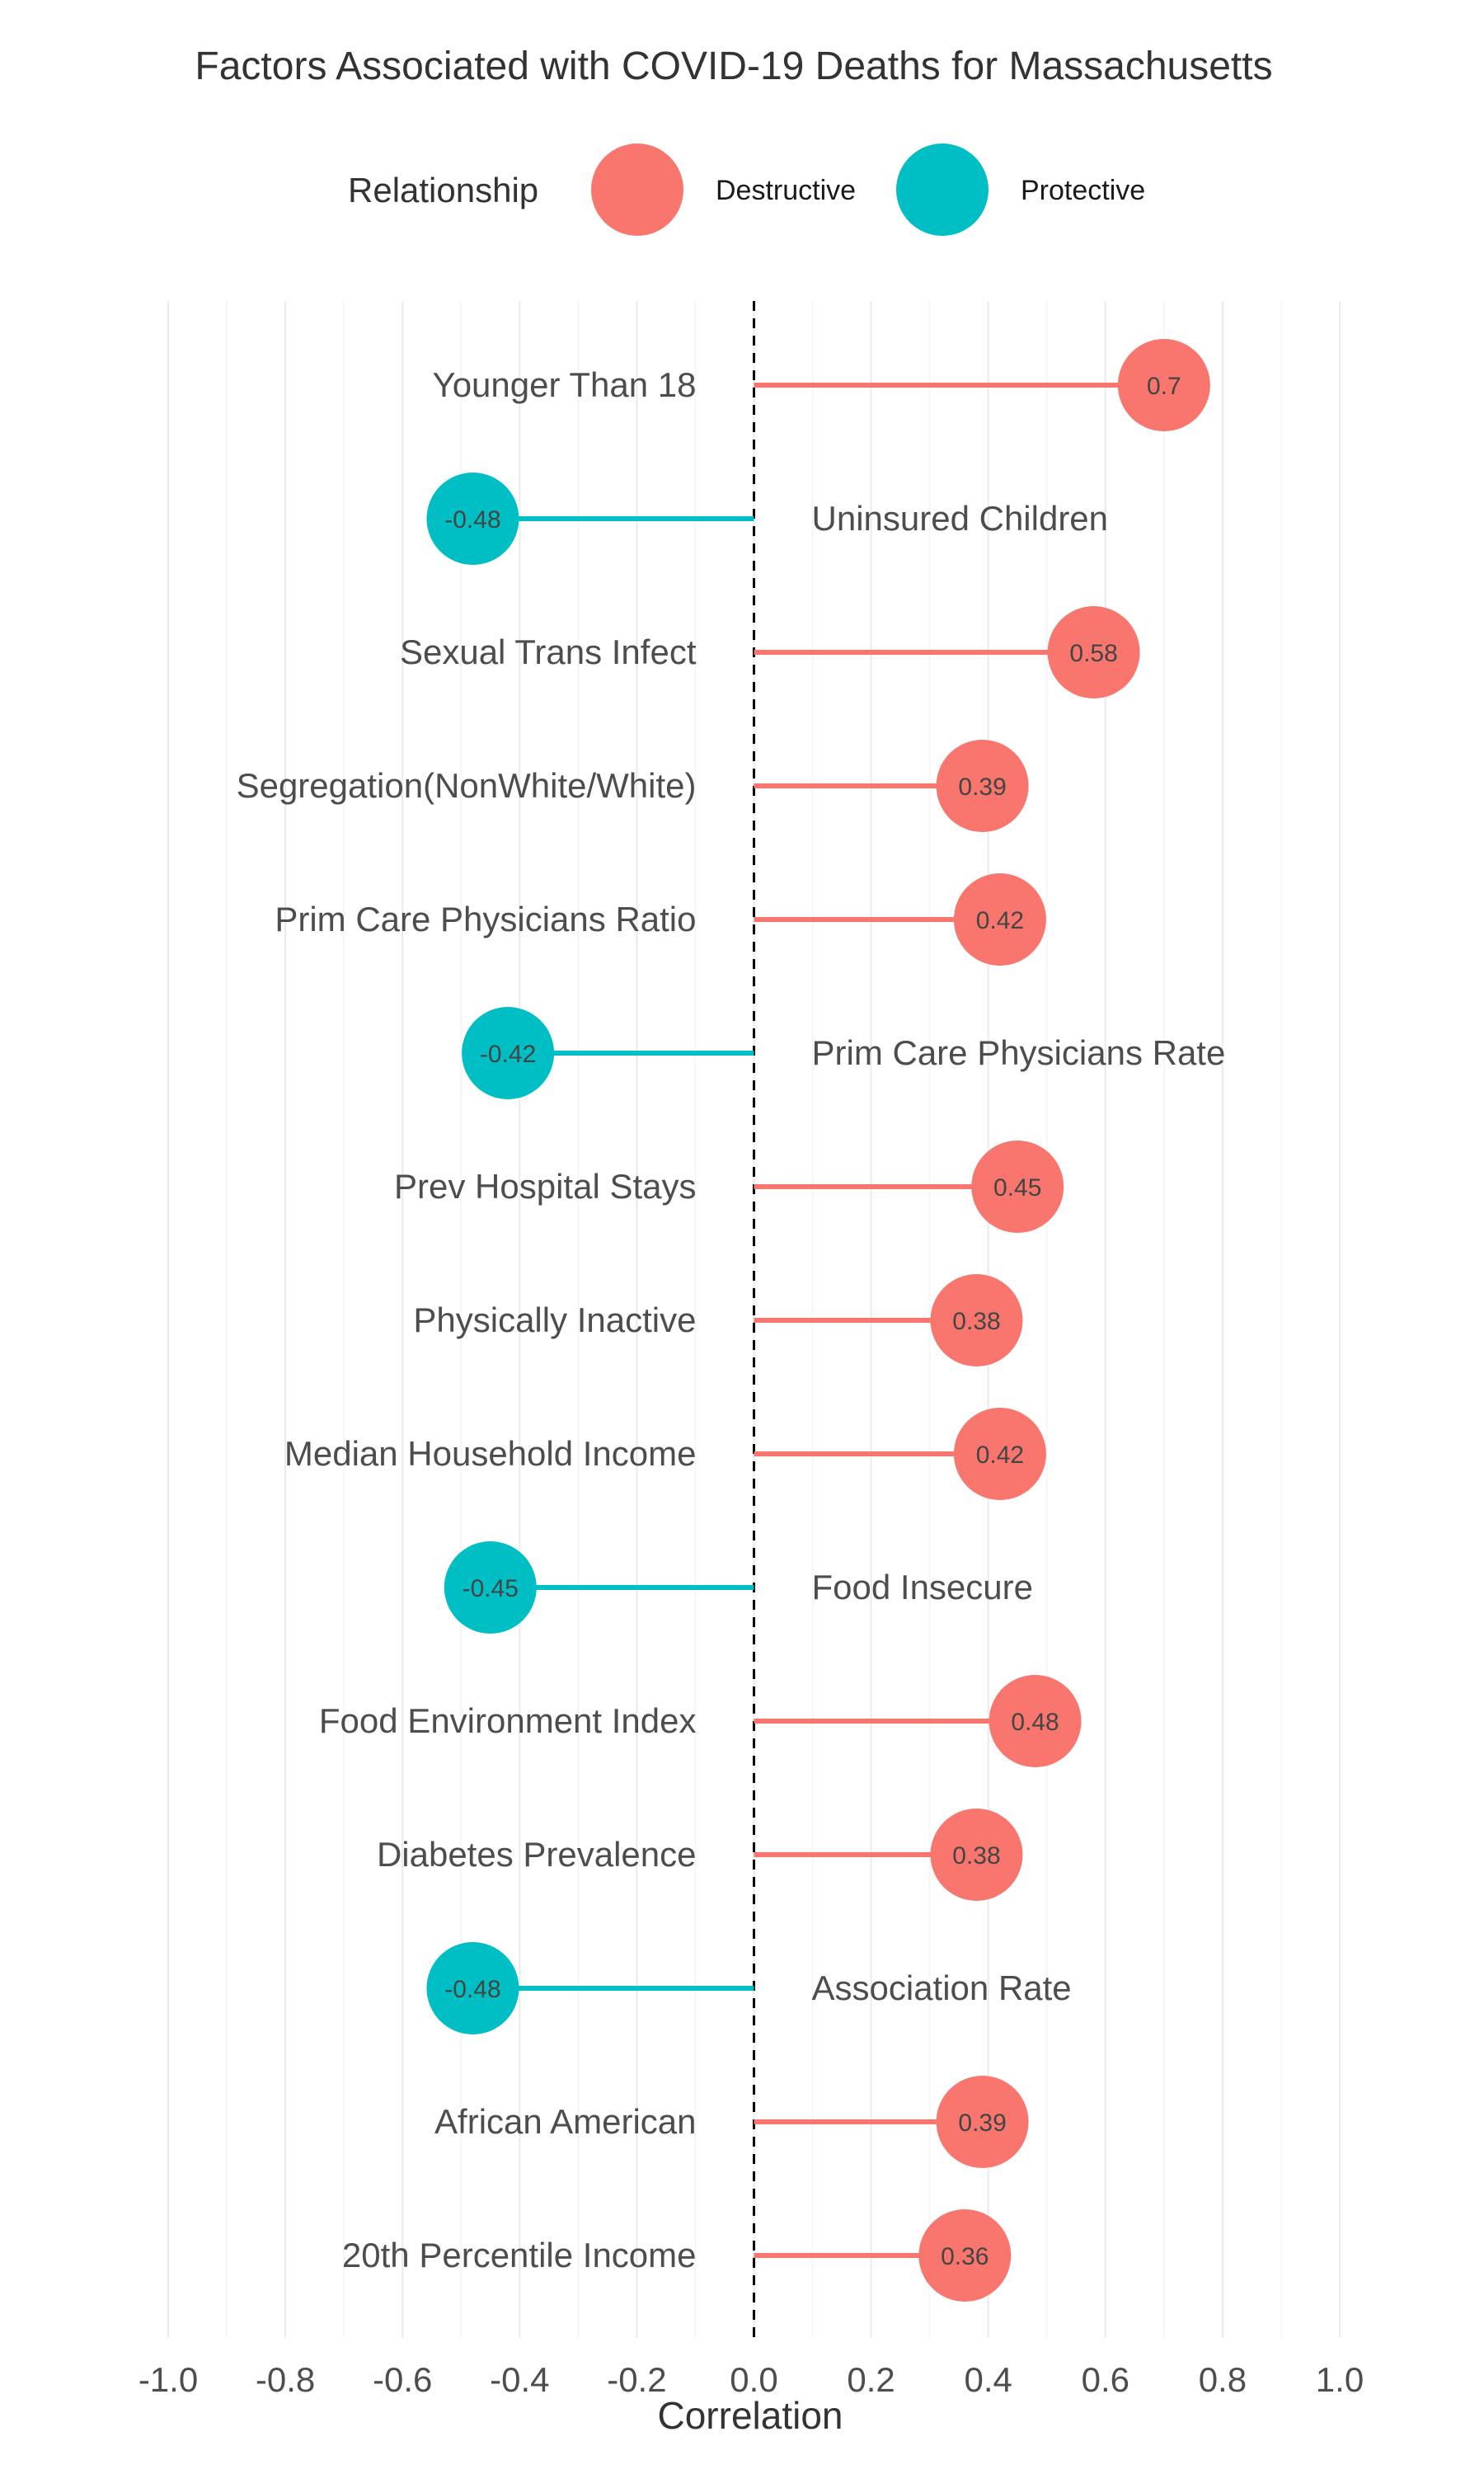 The image size is (1484, 2474). What do you see at coordinates (637, 189) in the screenshot?
I see `legend-key-destructive` at bounding box center [637, 189].